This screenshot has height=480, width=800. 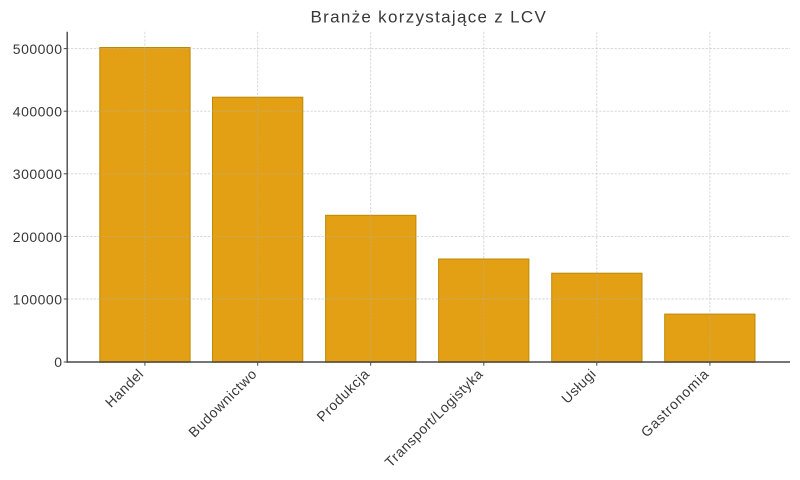 I want to click on svg-text: 200000, so click(x=38, y=237).